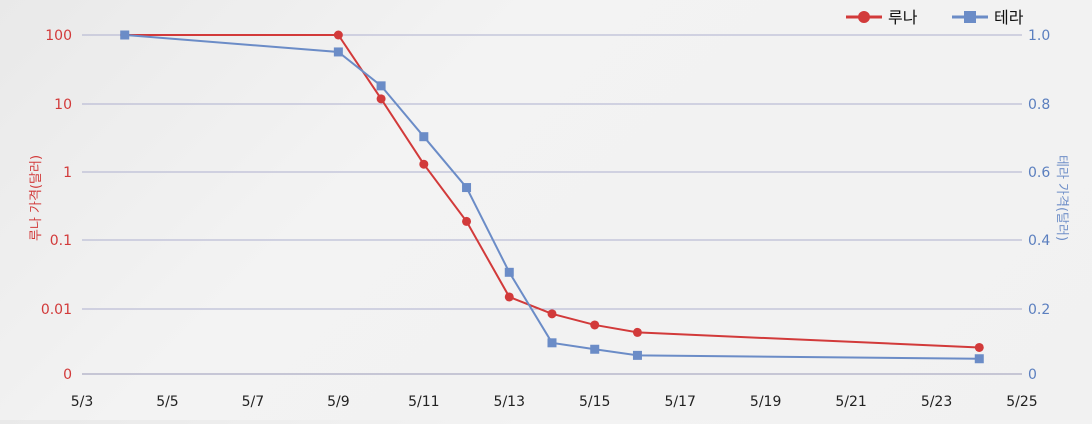  What do you see at coordinates (594, 402) in the screenshot?
I see `x-axis-tick-label: 5/15` at bounding box center [594, 402].